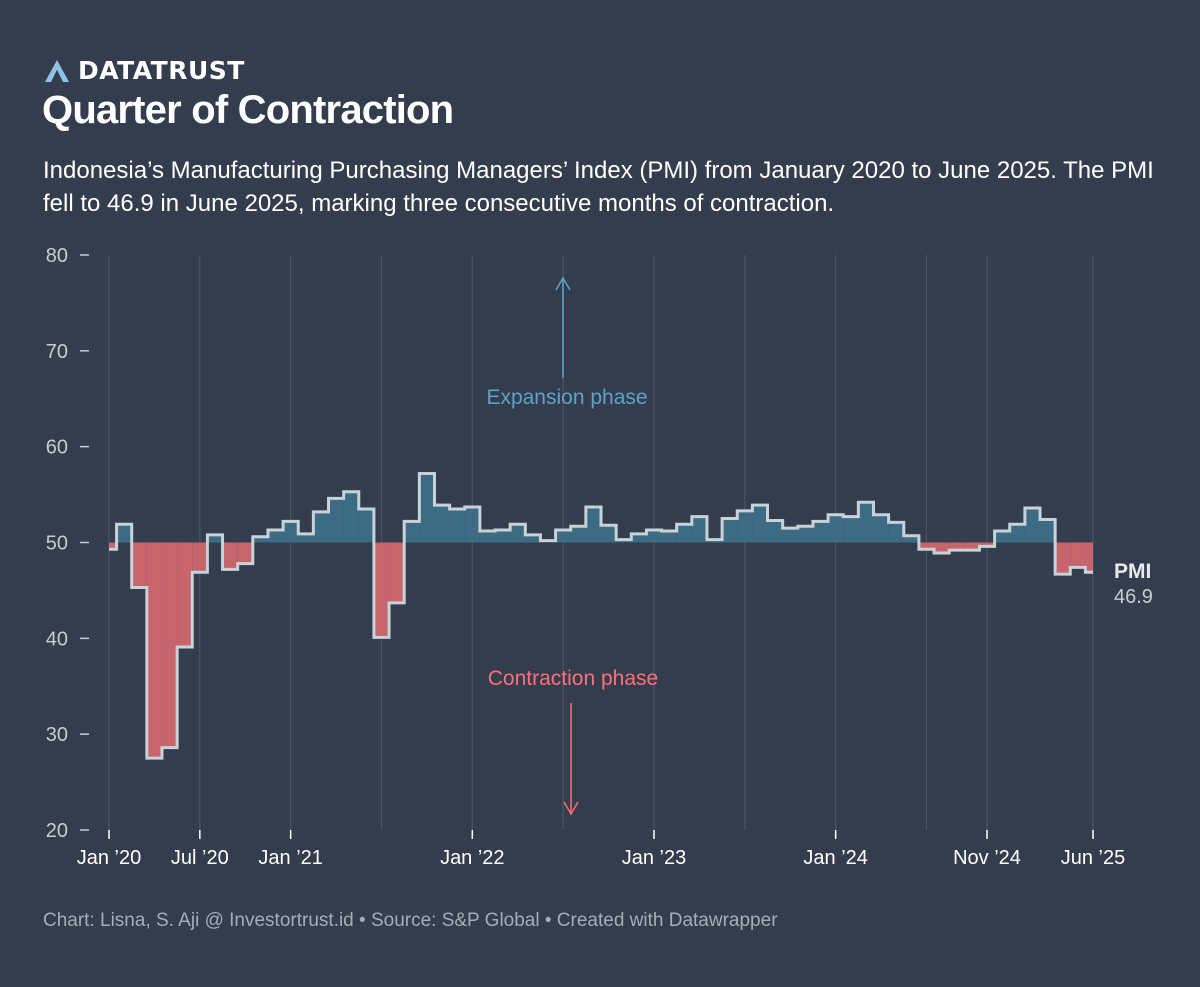  What do you see at coordinates (571, 808) in the screenshot?
I see `down-arrow-icon` at bounding box center [571, 808].